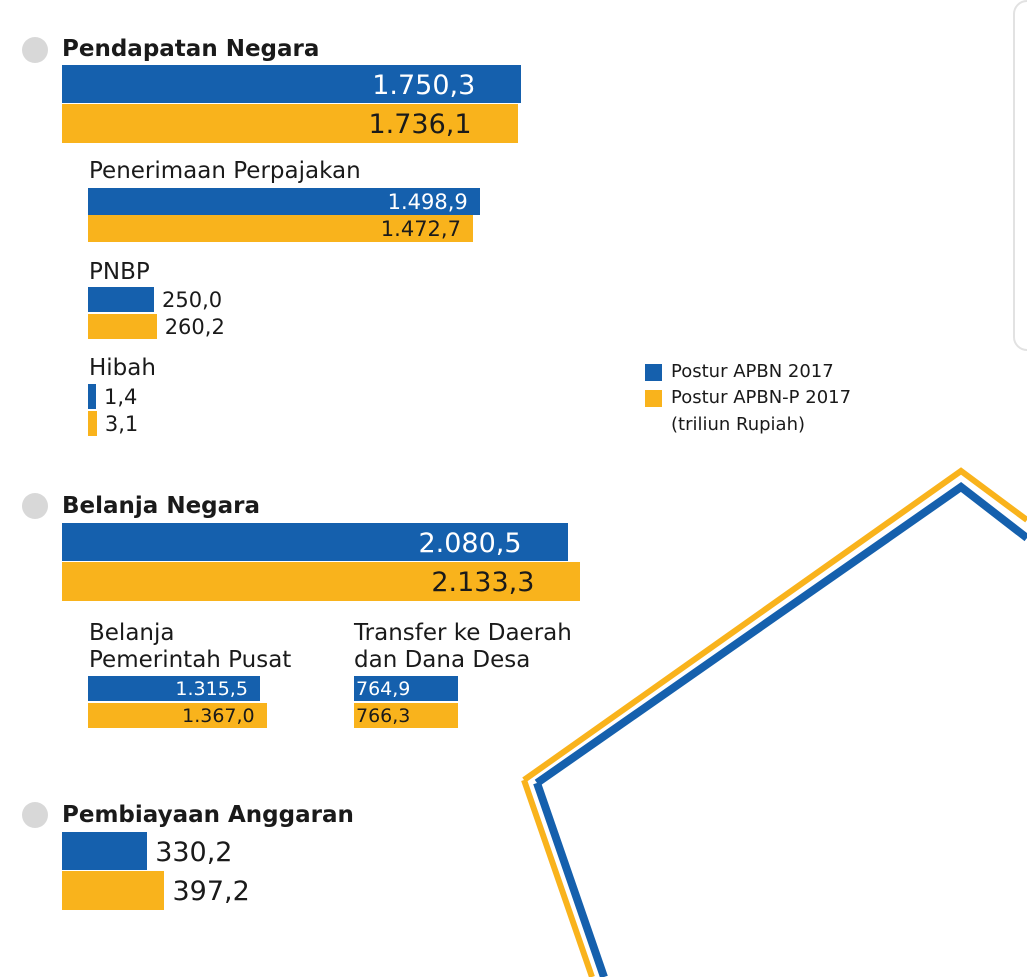 The image size is (1027, 977). I want to click on pendapatan-negara-bullet-dot, so click(35, 50).